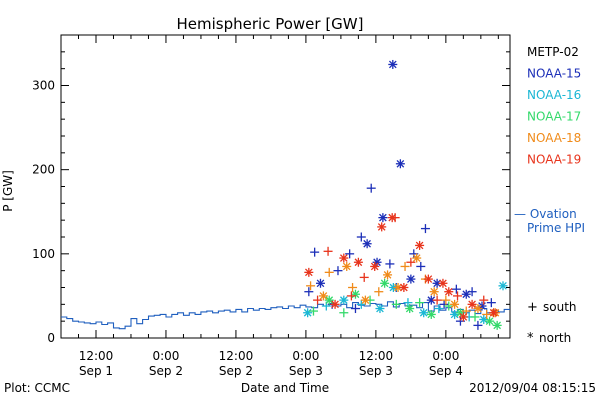 The width and height of the screenshot is (600, 400). What do you see at coordinates (43, 254) in the screenshot?
I see `y-tick-label: 100` at bounding box center [43, 254].